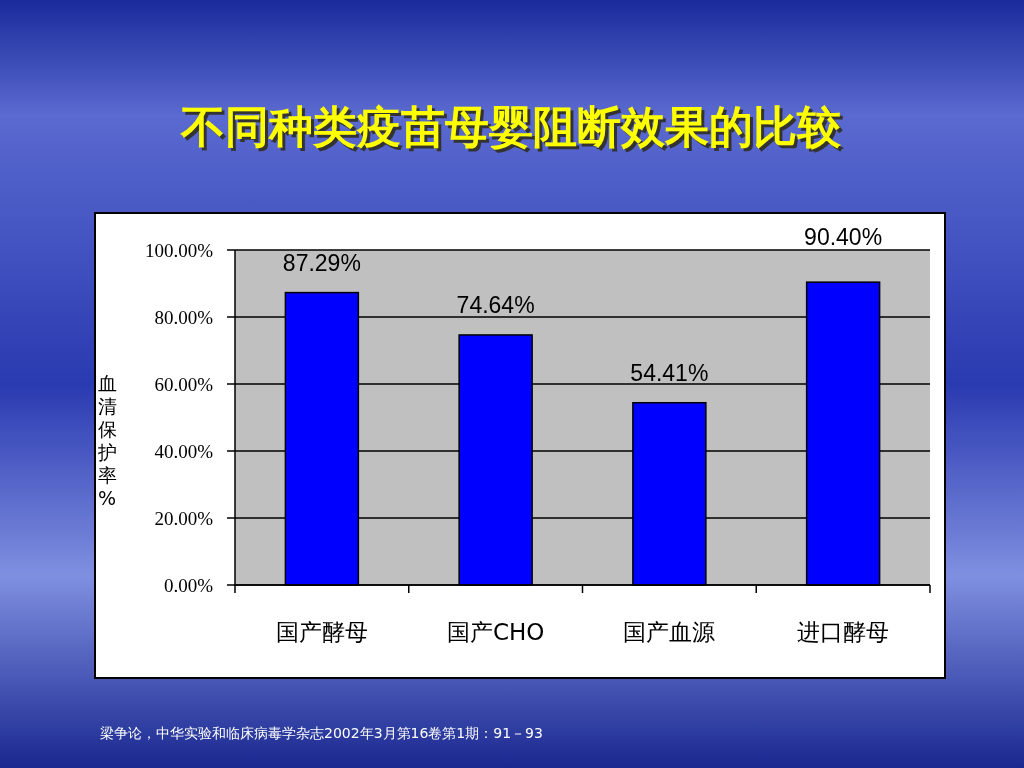 Image resolution: width=1024 pixels, height=768 pixels. Describe the element at coordinates (106, 440) in the screenshot. I see `y-axis-title: 血清保护率%` at that location.